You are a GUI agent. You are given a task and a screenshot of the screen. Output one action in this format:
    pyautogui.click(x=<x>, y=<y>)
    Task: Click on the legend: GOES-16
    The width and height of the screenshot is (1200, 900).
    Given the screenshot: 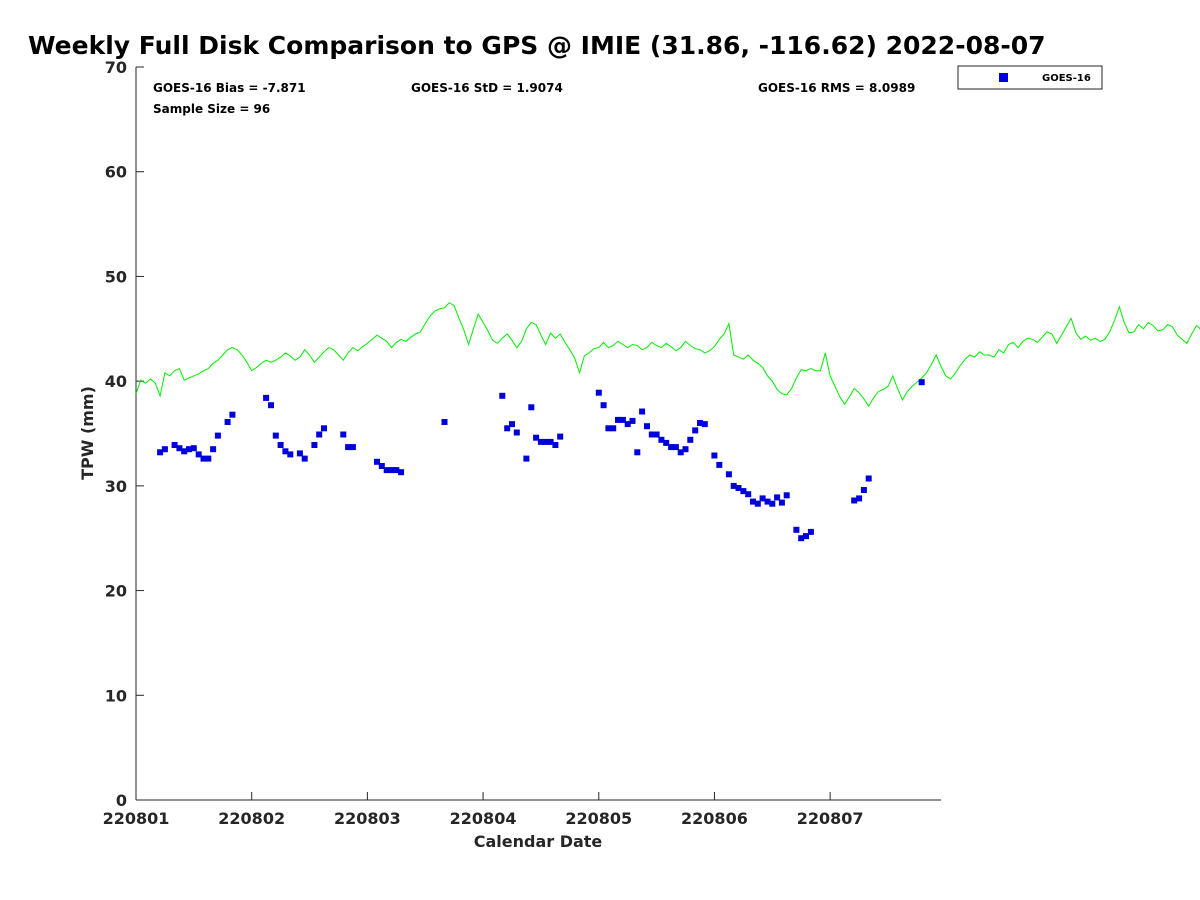 What is the action you would take?
    pyautogui.click(x=1030, y=77)
    